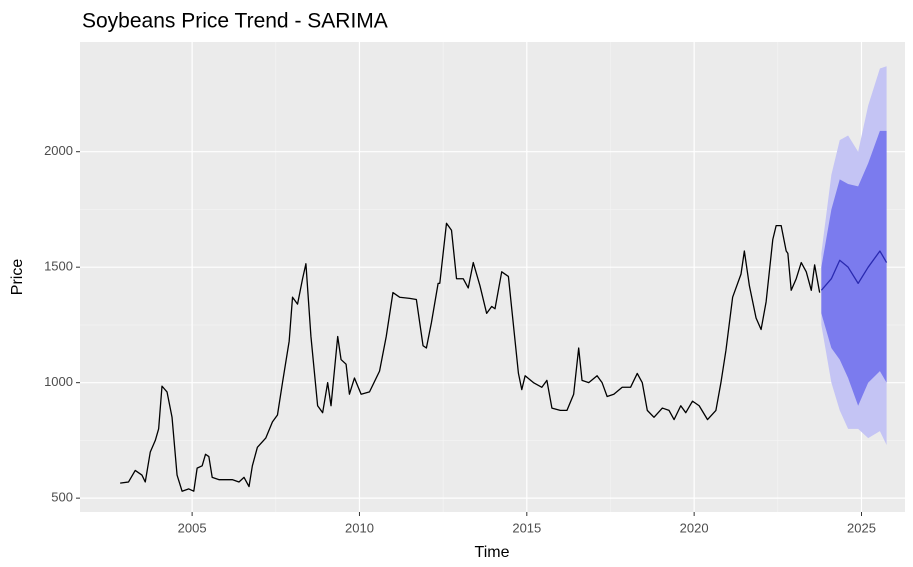  Describe the element at coordinates (192, 527) in the screenshot. I see `x-tick-label: 2005` at that location.